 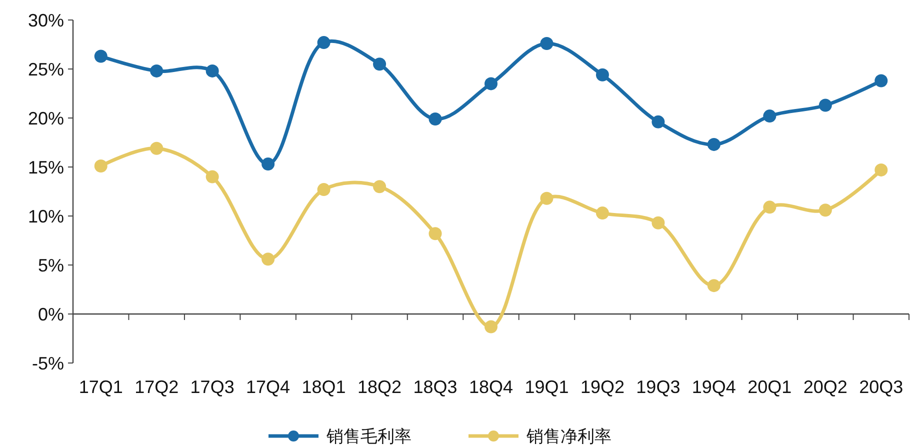 What do you see at coordinates (435, 387) in the screenshot?
I see `x-tick-label: 18Q3` at bounding box center [435, 387].